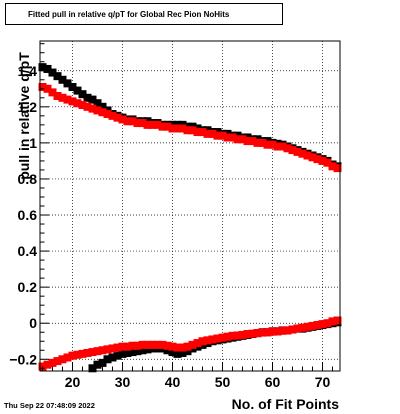  What do you see at coordinates (28, 251) in the screenshot?
I see `y-tick-label: 0.4` at bounding box center [28, 251].